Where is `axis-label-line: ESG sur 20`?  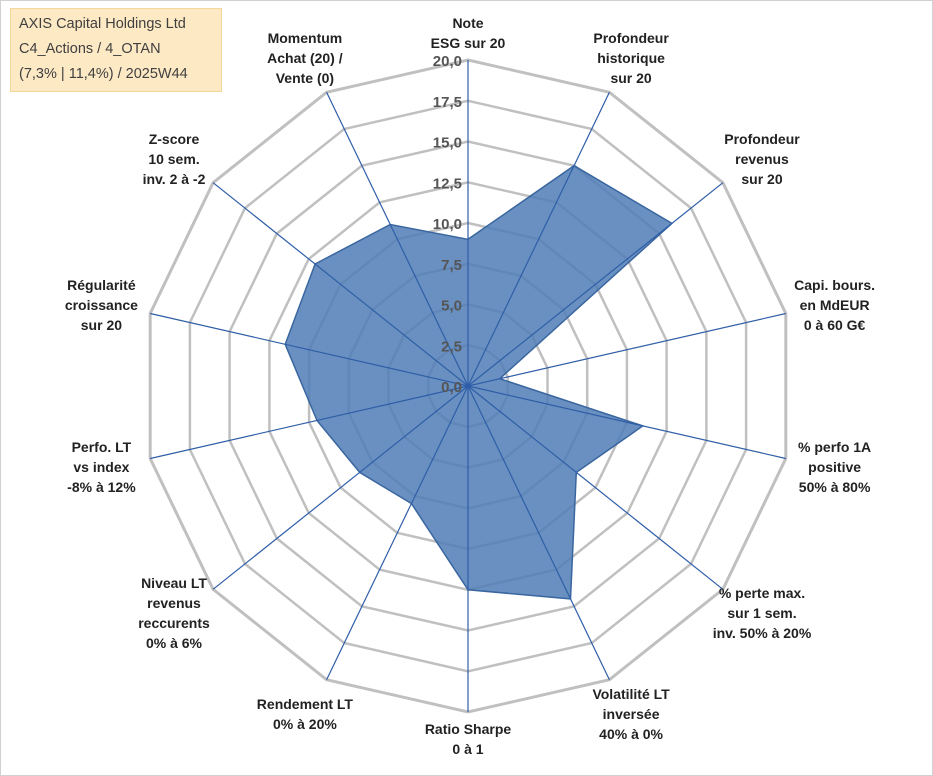 axis-label-line: ESG sur 20 is located at coordinates (468, 43).